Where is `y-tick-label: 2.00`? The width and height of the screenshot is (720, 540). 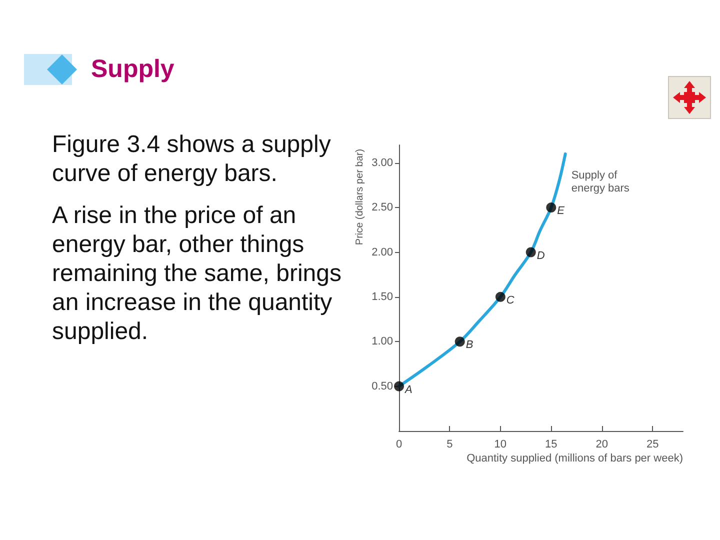 y-tick-label: 2.00 is located at coordinates (382, 252).